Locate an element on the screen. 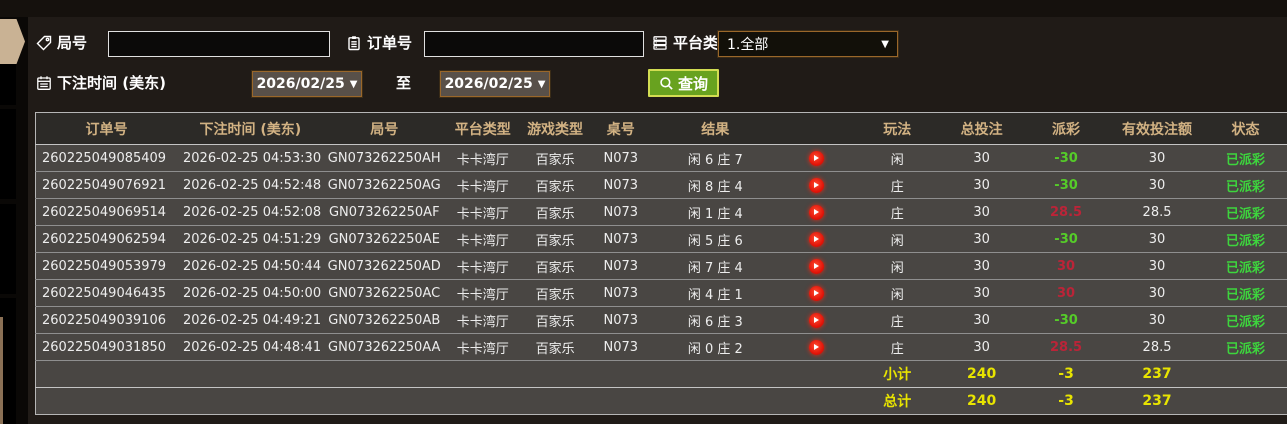  date-to-picker: 2026/02/25 ▼ is located at coordinates (495, 84).